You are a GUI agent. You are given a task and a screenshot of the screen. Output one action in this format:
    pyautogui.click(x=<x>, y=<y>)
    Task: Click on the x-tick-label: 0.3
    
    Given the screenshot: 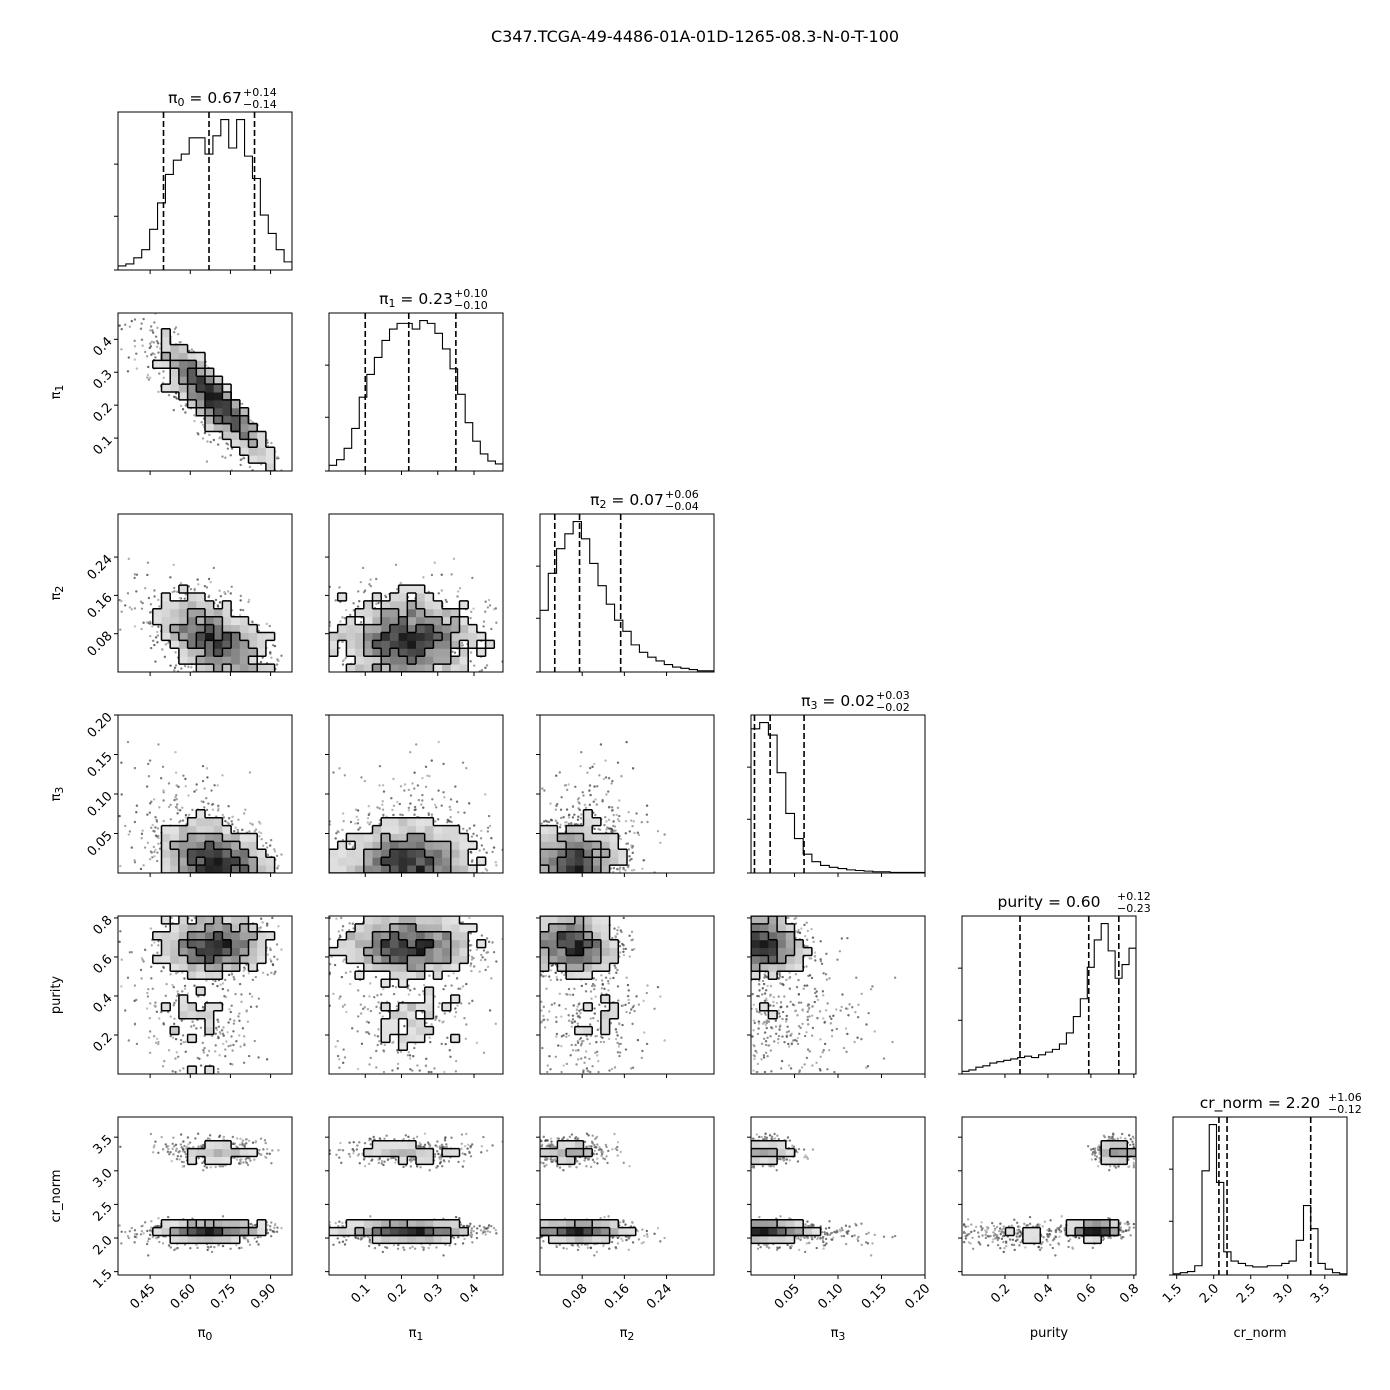 What is the action you would take?
    pyautogui.click(x=433, y=1293)
    